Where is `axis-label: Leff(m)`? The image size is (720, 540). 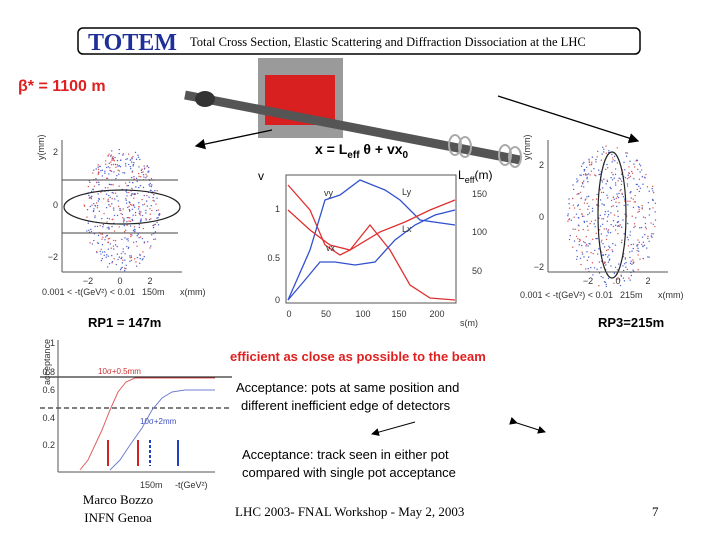
axis-label: Leff(m) is located at coordinates (475, 176).